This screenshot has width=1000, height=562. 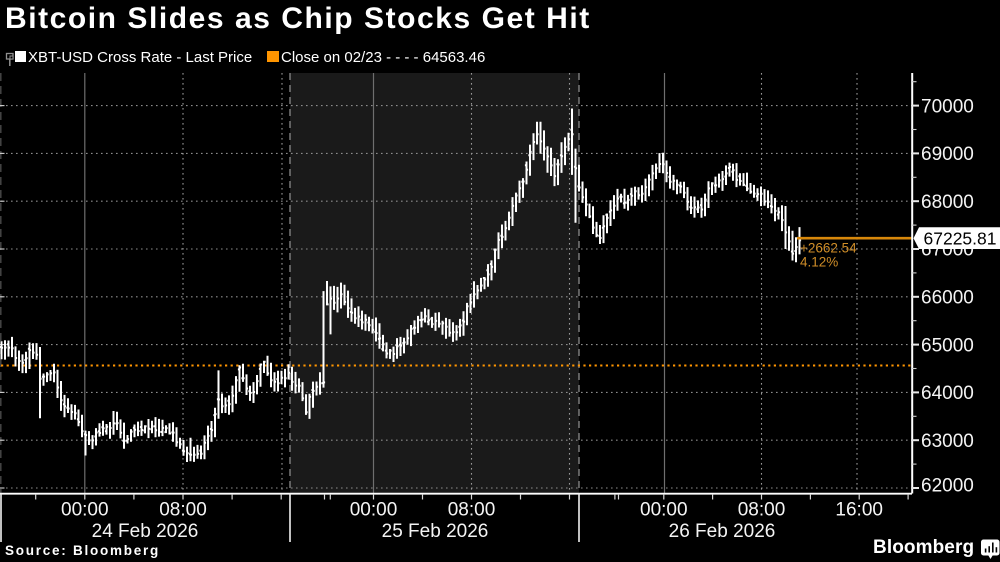 I want to click on svg-text: 62000, so click(x=947, y=485).